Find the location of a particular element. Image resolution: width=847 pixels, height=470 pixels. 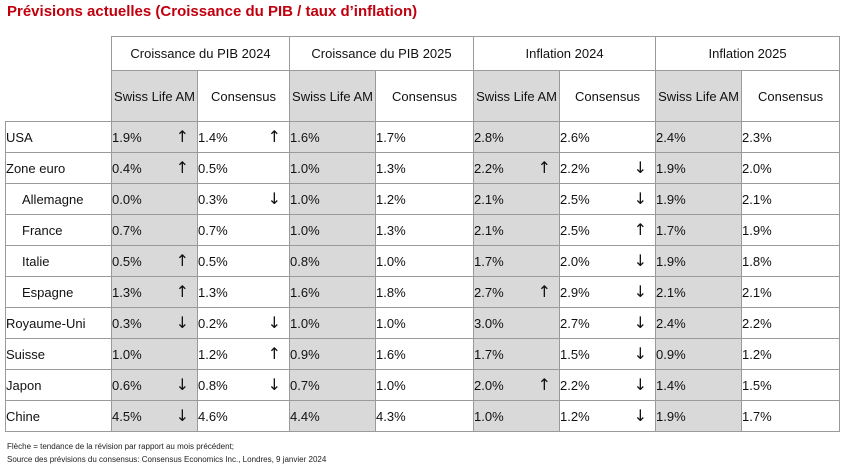

consensus-cell: 1.2% is located at coordinates (791, 354).